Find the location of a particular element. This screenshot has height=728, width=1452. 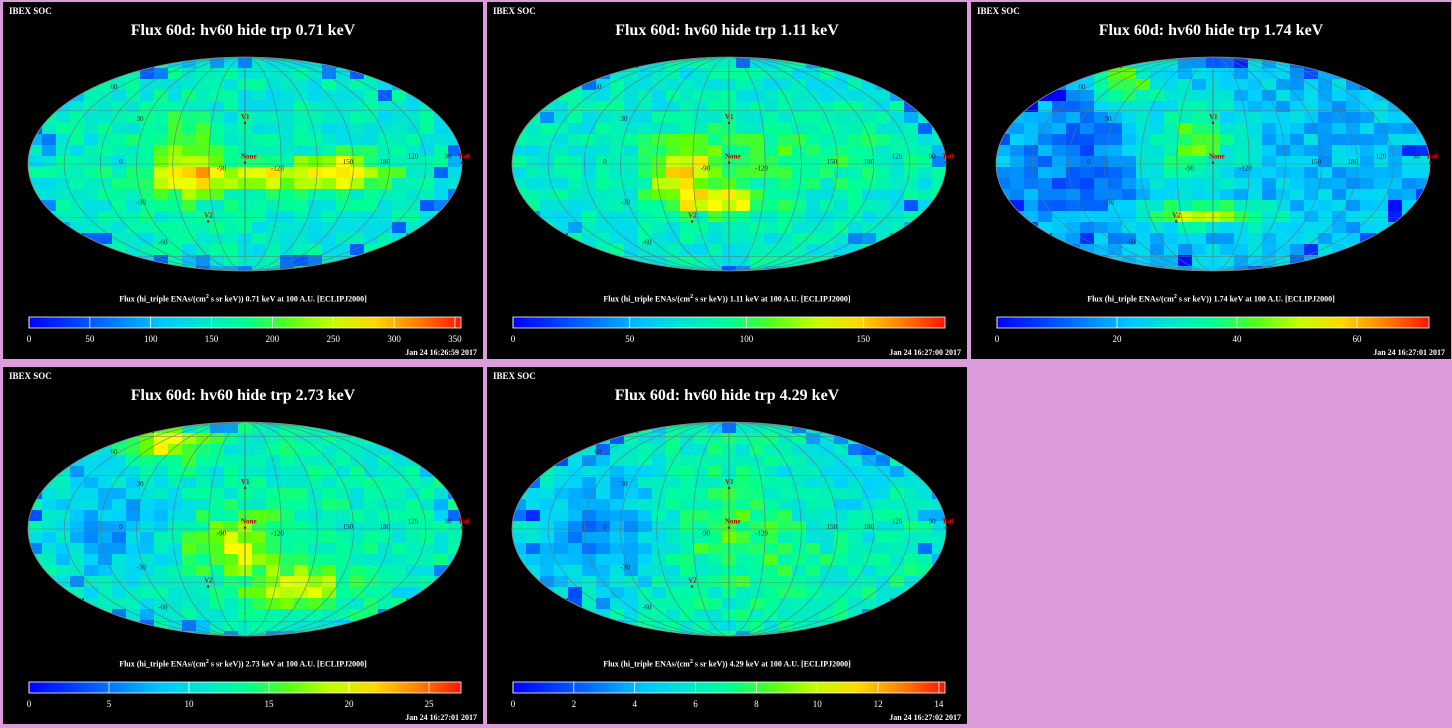

colorbar-tick-label: 60 is located at coordinates (1358, 339).